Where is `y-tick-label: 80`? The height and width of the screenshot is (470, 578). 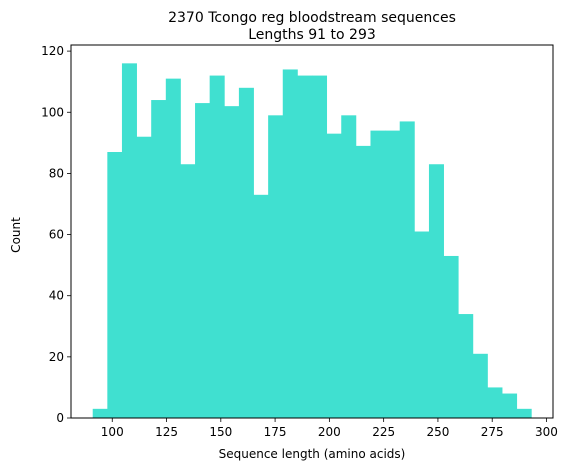 y-tick-label: 80 is located at coordinates (56, 173).